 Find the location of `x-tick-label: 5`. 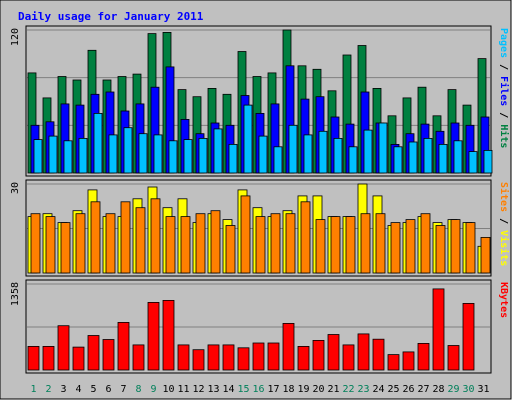

x-tick-label: 5 is located at coordinates (93, 389).